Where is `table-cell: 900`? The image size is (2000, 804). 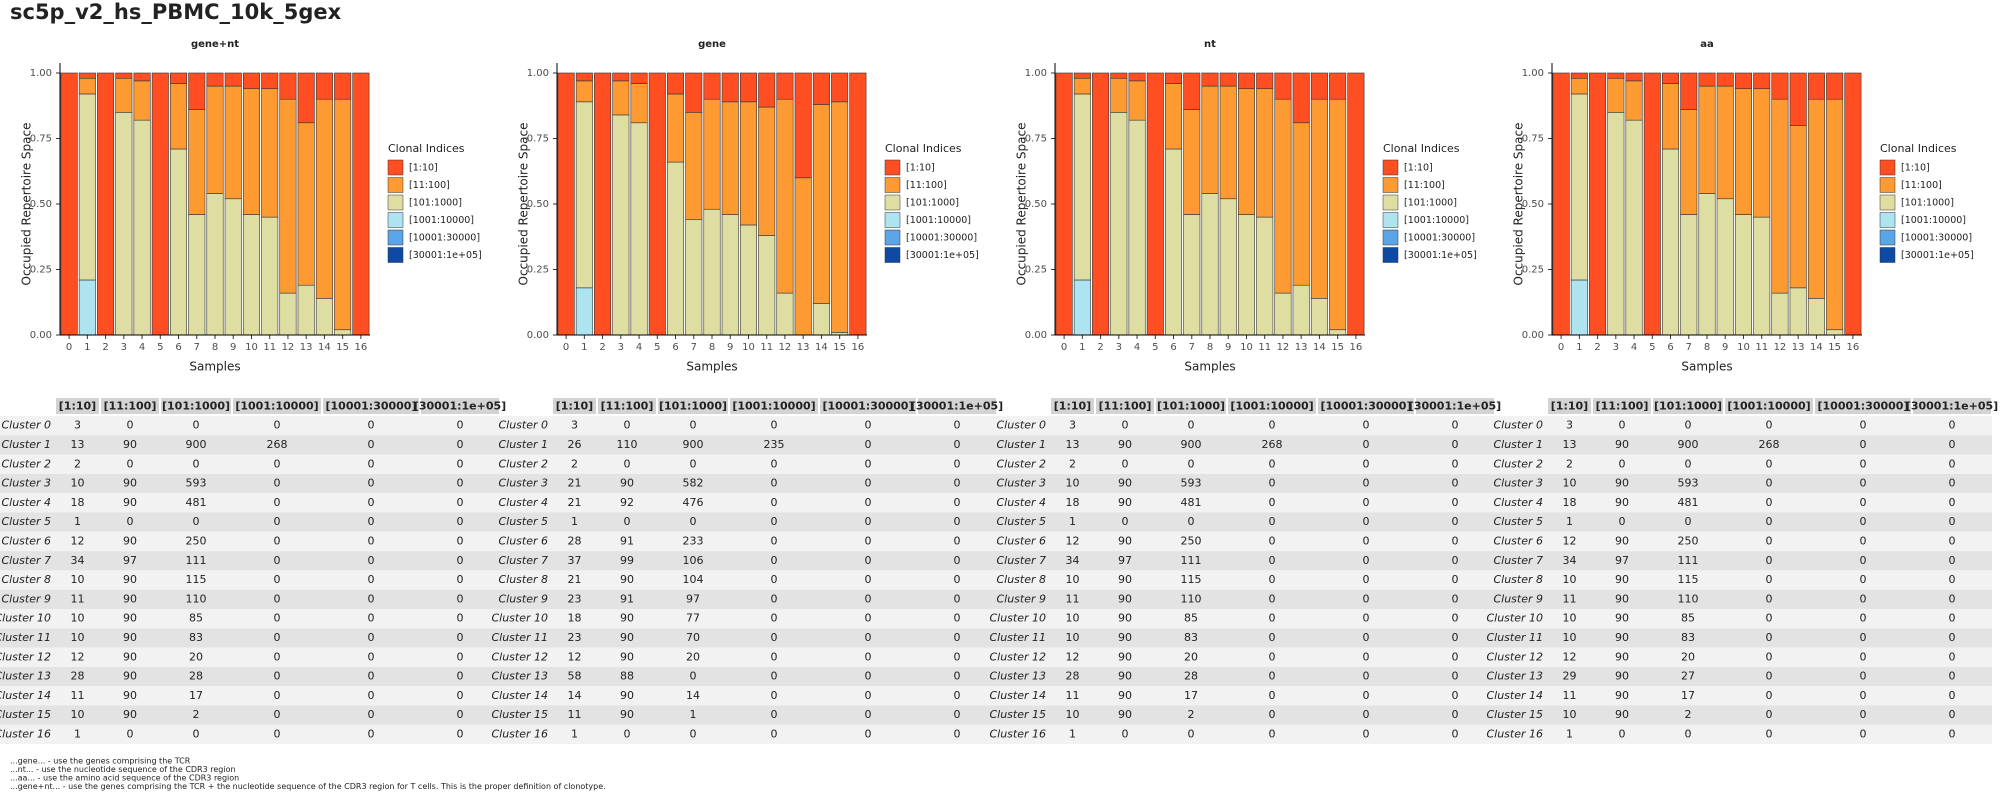 table-cell: 900 is located at coordinates (1191, 444).